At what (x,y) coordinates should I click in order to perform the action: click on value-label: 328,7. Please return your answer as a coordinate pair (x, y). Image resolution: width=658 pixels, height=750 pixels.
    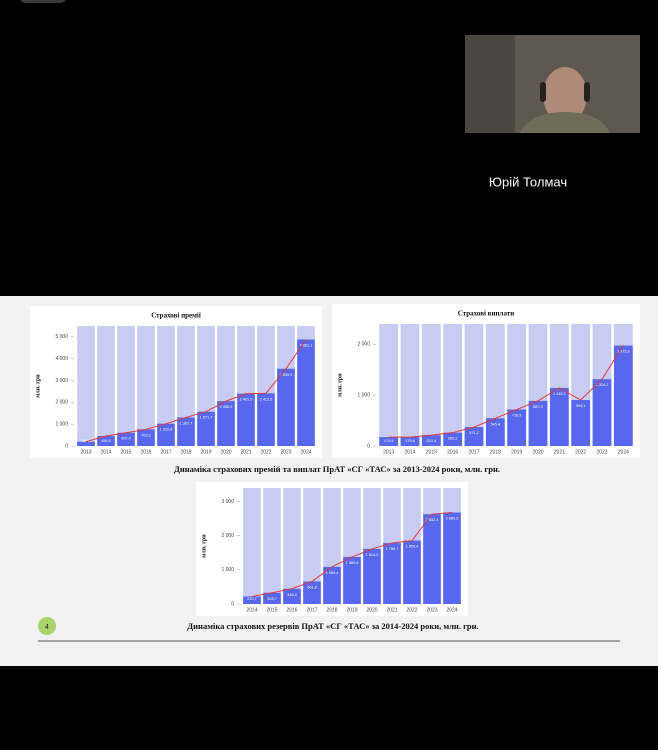
    Looking at the image, I should click on (272, 599).